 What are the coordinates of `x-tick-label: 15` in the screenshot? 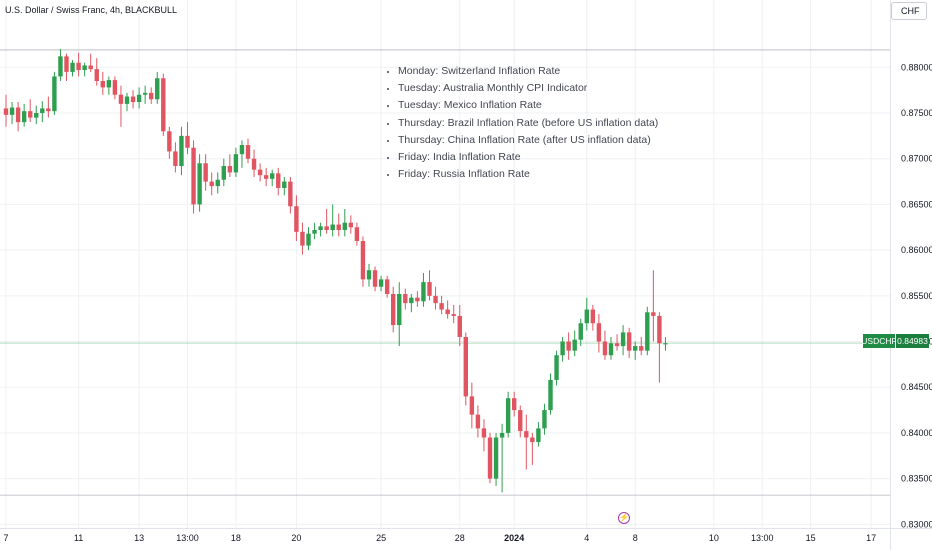 It's located at (811, 538).